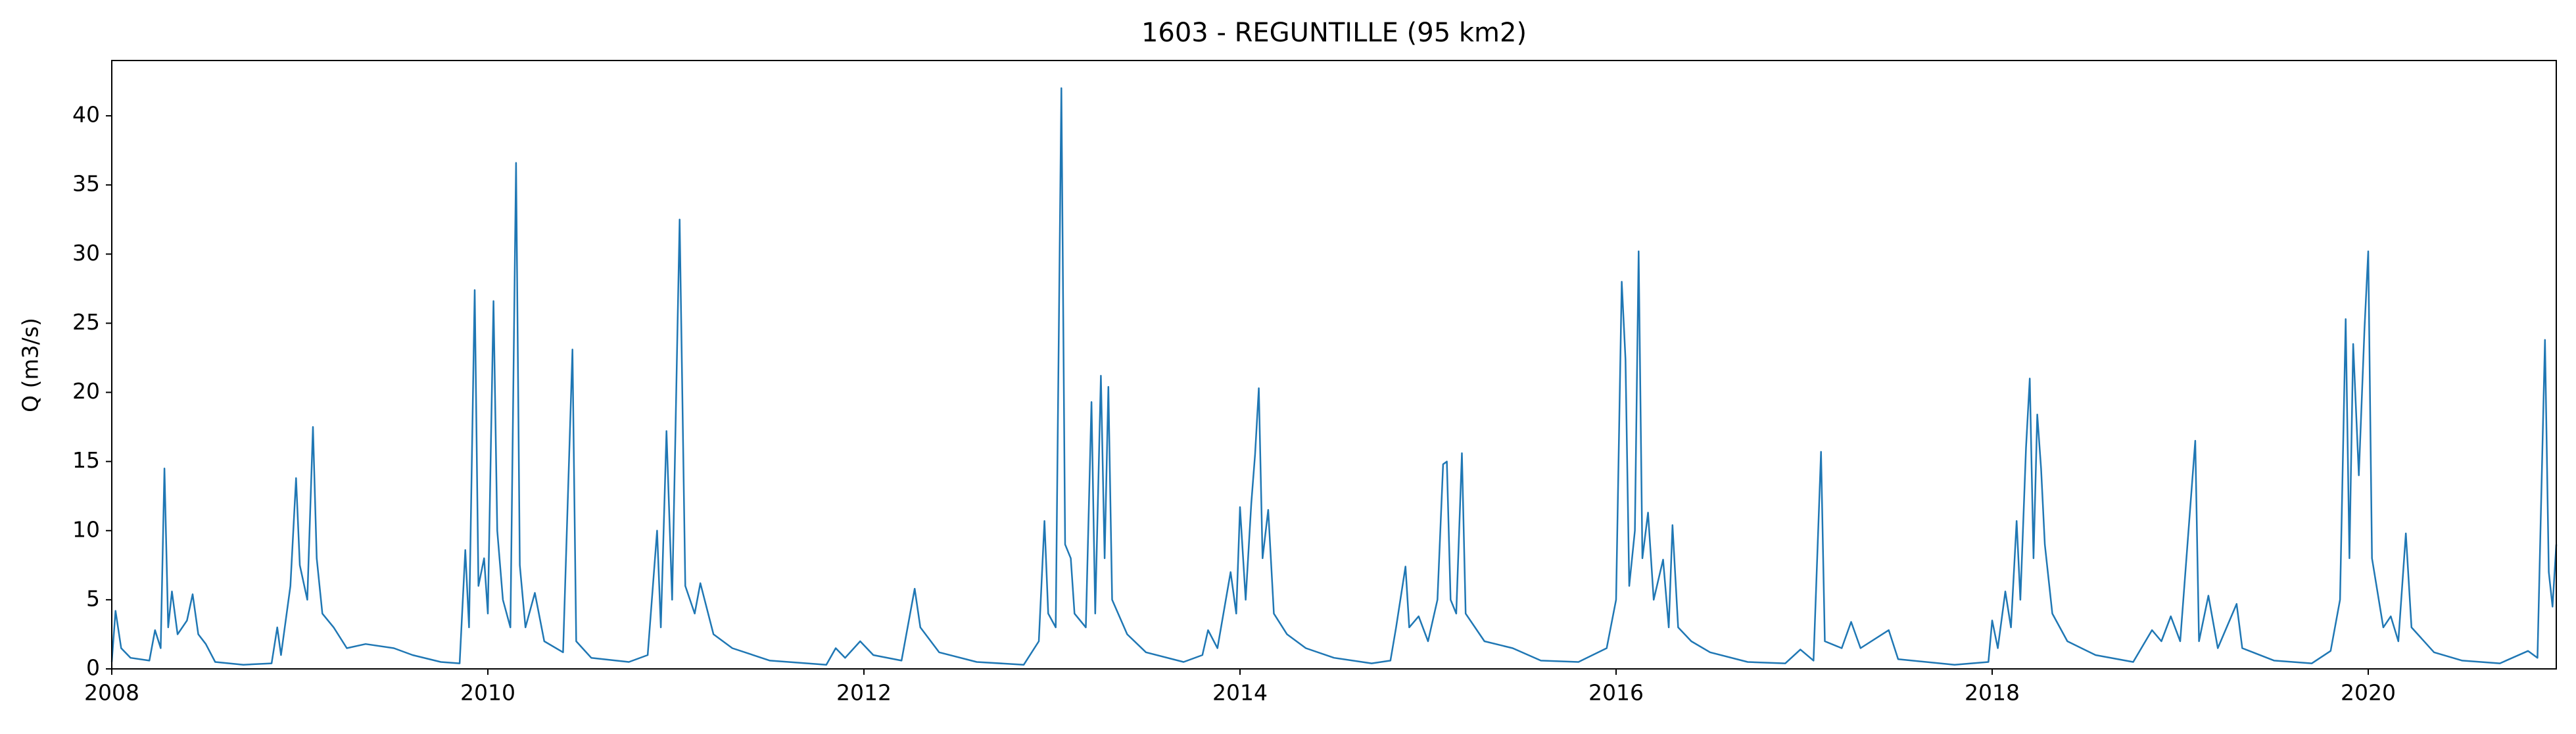 The height and width of the screenshot is (734, 2576). What do you see at coordinates (86, 460) in the screenshot?
I see `y-tick-label: 15` at bounding box center [86, 460].